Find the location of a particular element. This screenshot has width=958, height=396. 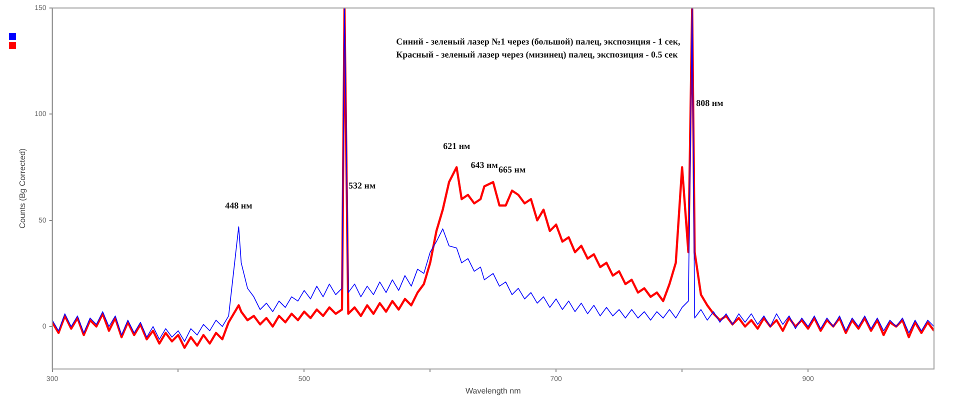

x-axis-title: Wavelength nm is located at coordinates (493, 391).